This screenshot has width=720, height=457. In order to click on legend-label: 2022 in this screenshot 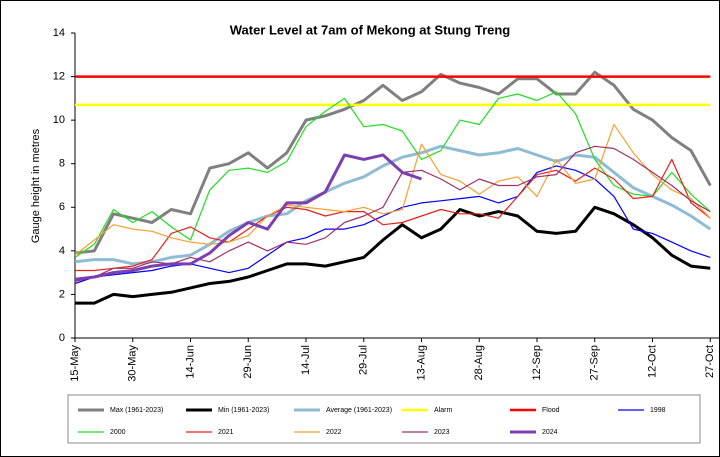, I will do `click(334, 432)`.